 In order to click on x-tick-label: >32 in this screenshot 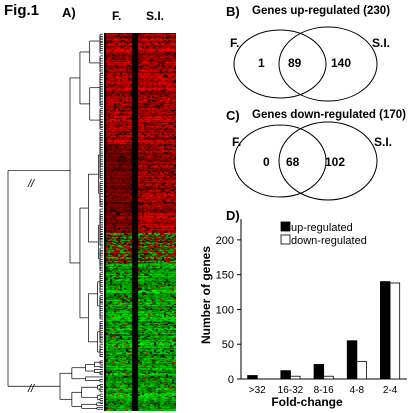, I will do `click(257, 390)`.